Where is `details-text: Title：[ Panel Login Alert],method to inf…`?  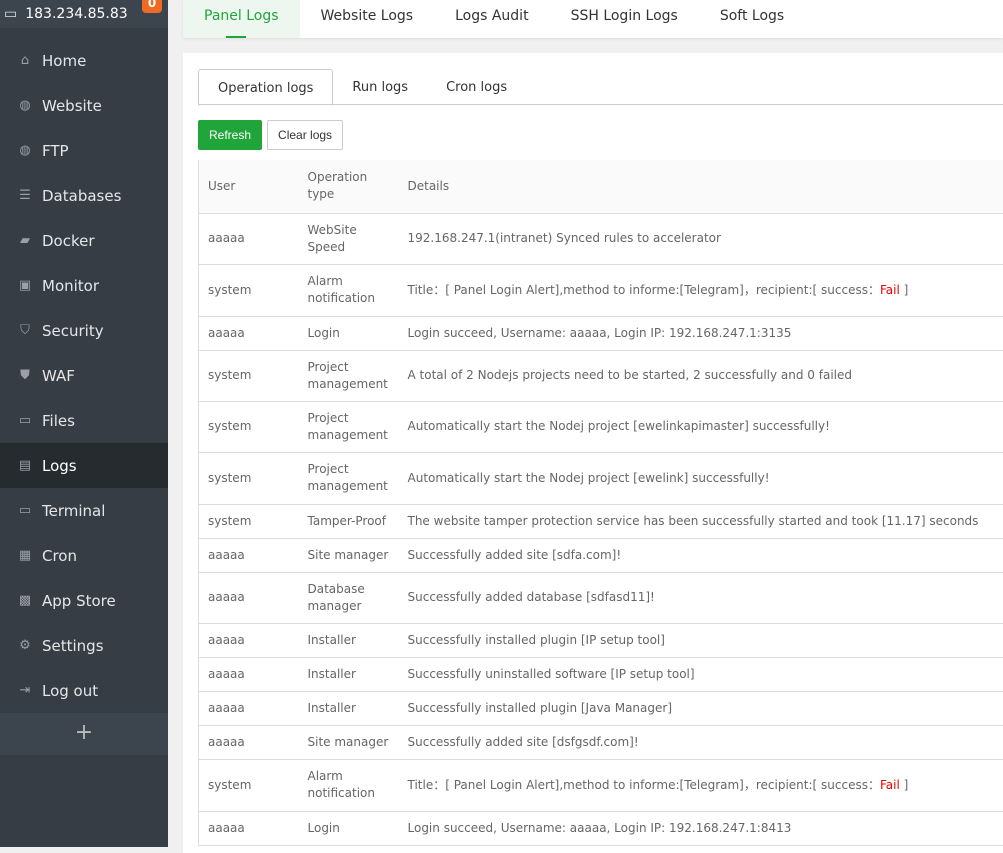
details-text: Title：[ Panel Login Alert],method to inf… is located at coordinates (644, 785).